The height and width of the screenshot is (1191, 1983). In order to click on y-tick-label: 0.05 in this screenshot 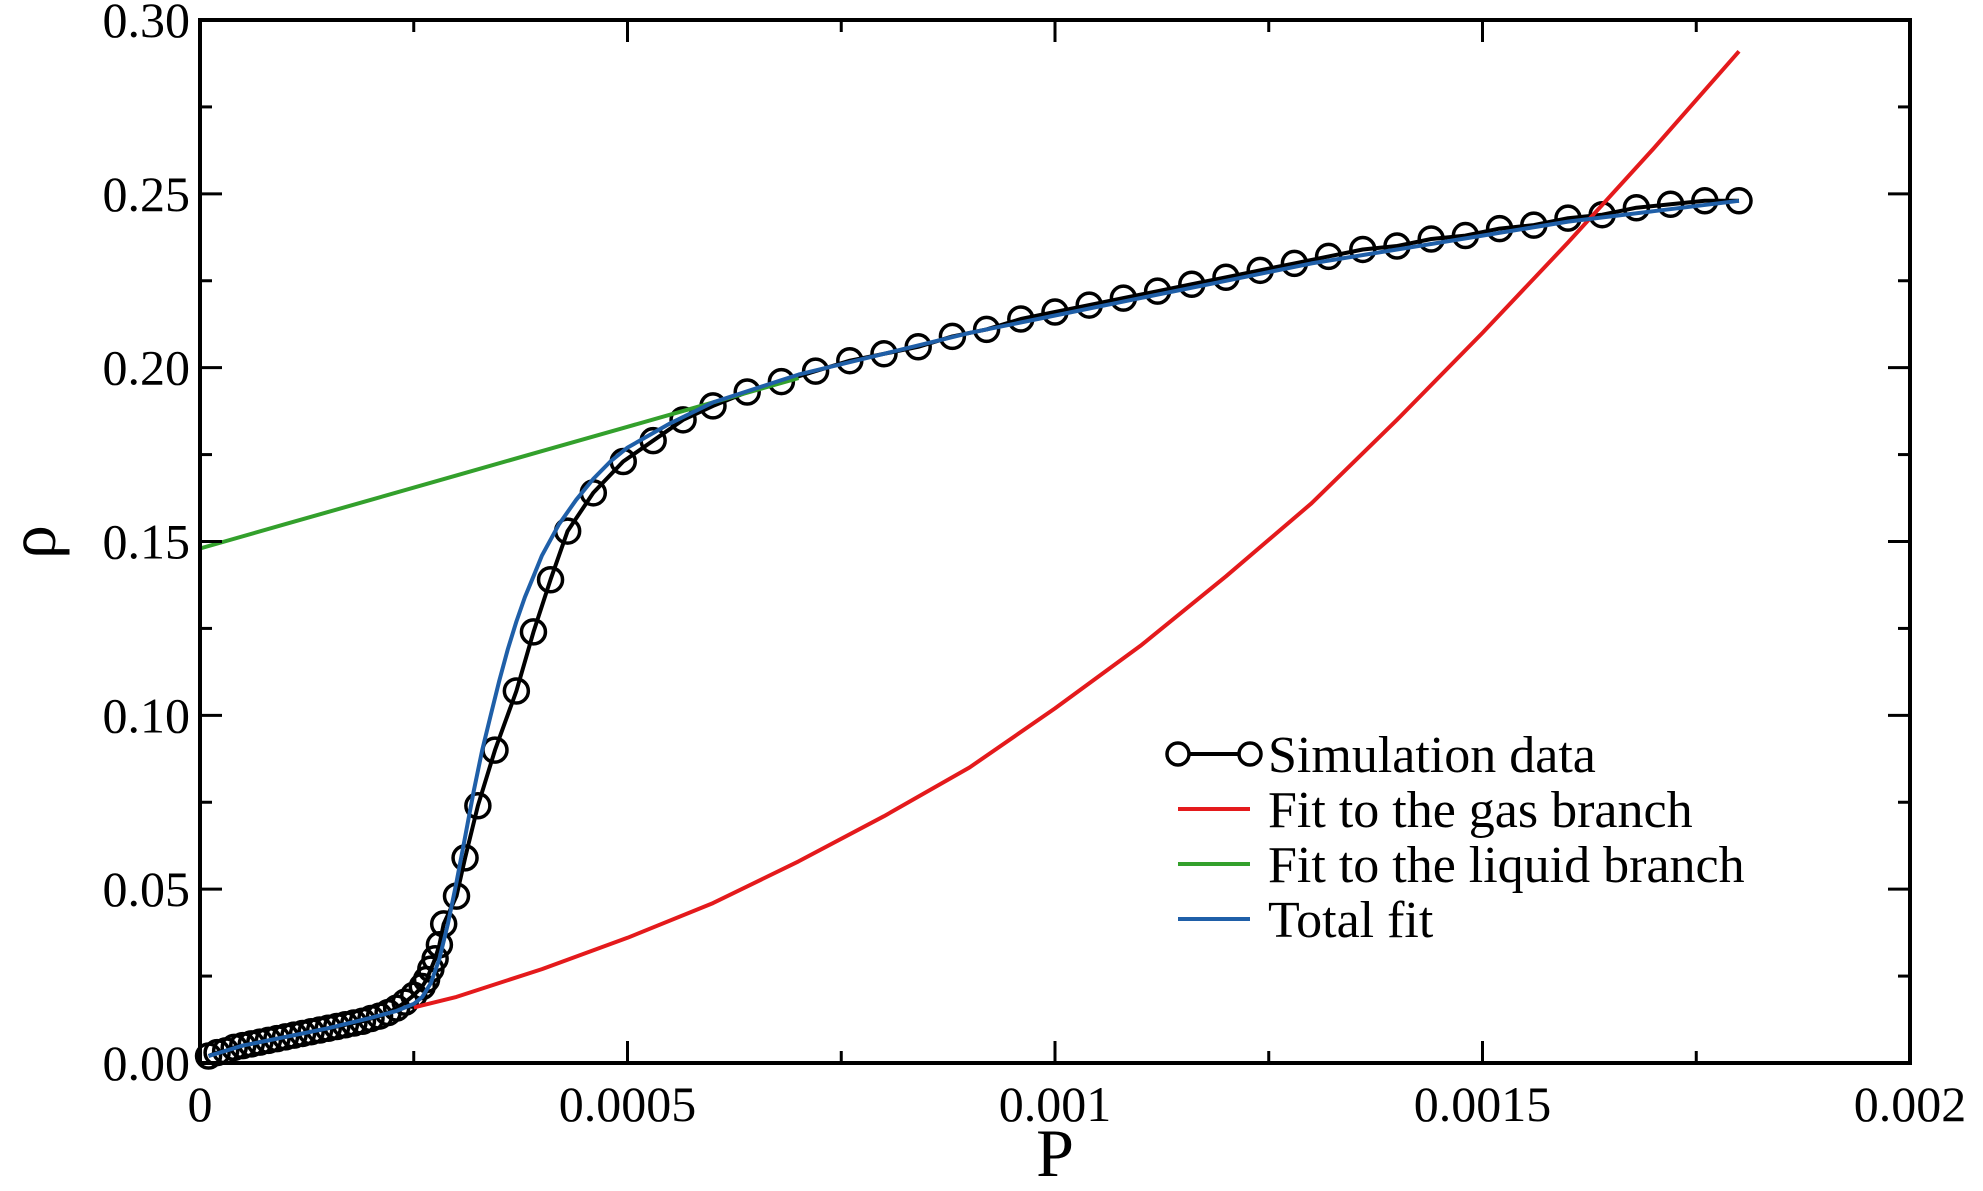, I will do `click(147, 889)`.